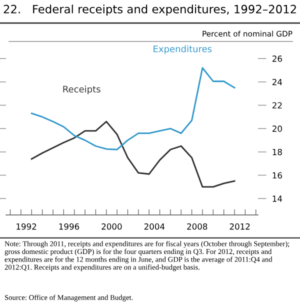 The height and width of the screenshot is (307, 300). I want to click on x-tick-label: 2012, so click(240, 226).